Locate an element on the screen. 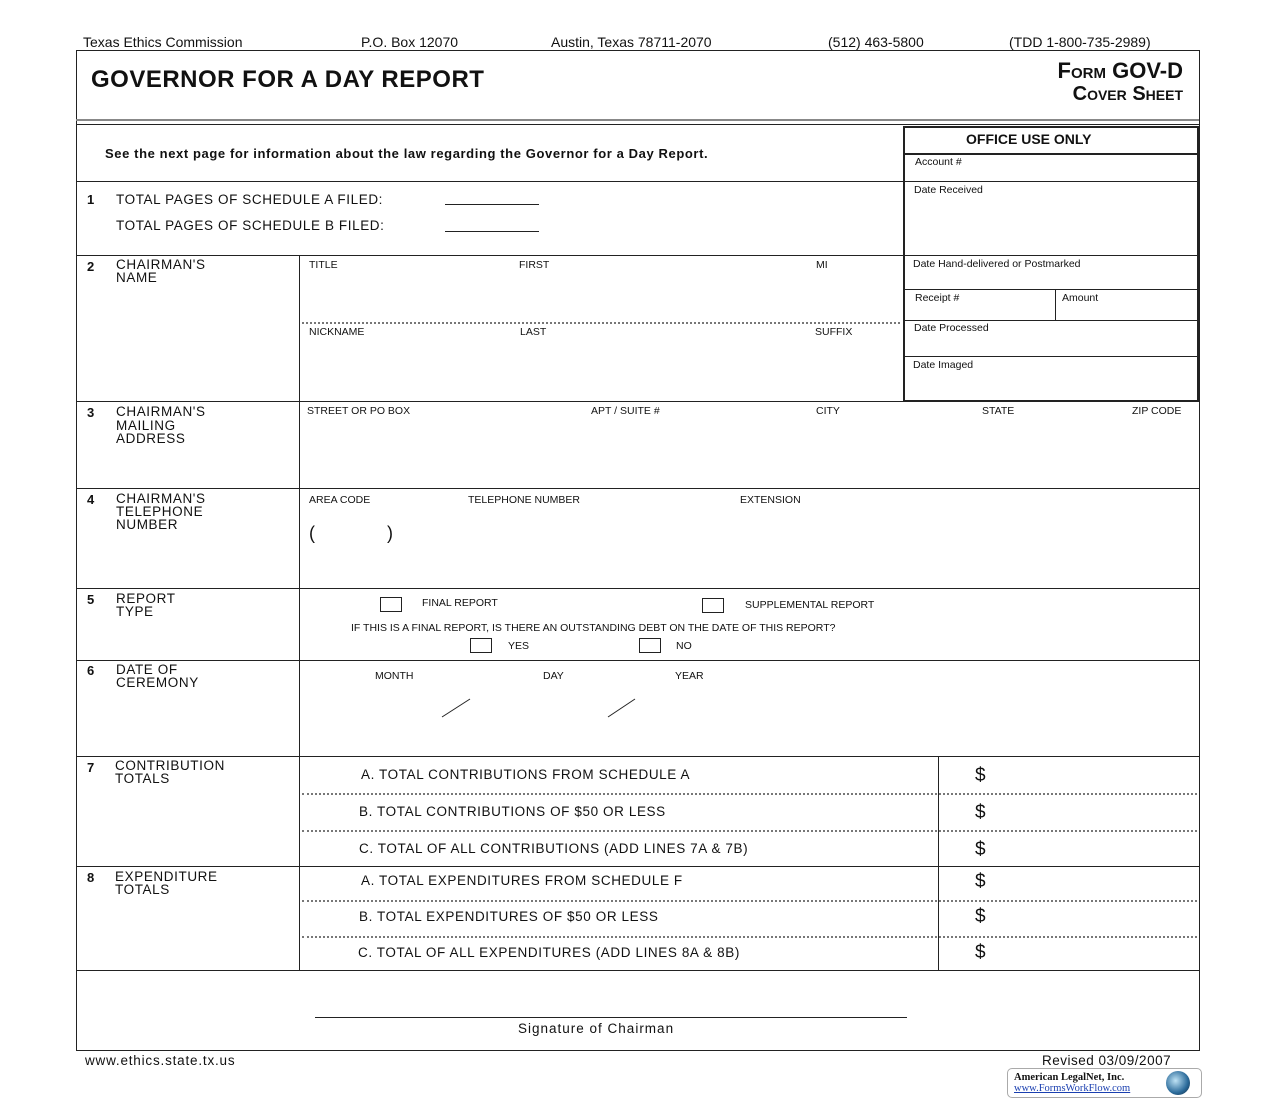 The height and width of the screenshot is (1100, 1275). contrib-a-label: A. TOTAL CONTRIBUTIONS FROM SCHEDULE A is located at coordinates (526, 774).